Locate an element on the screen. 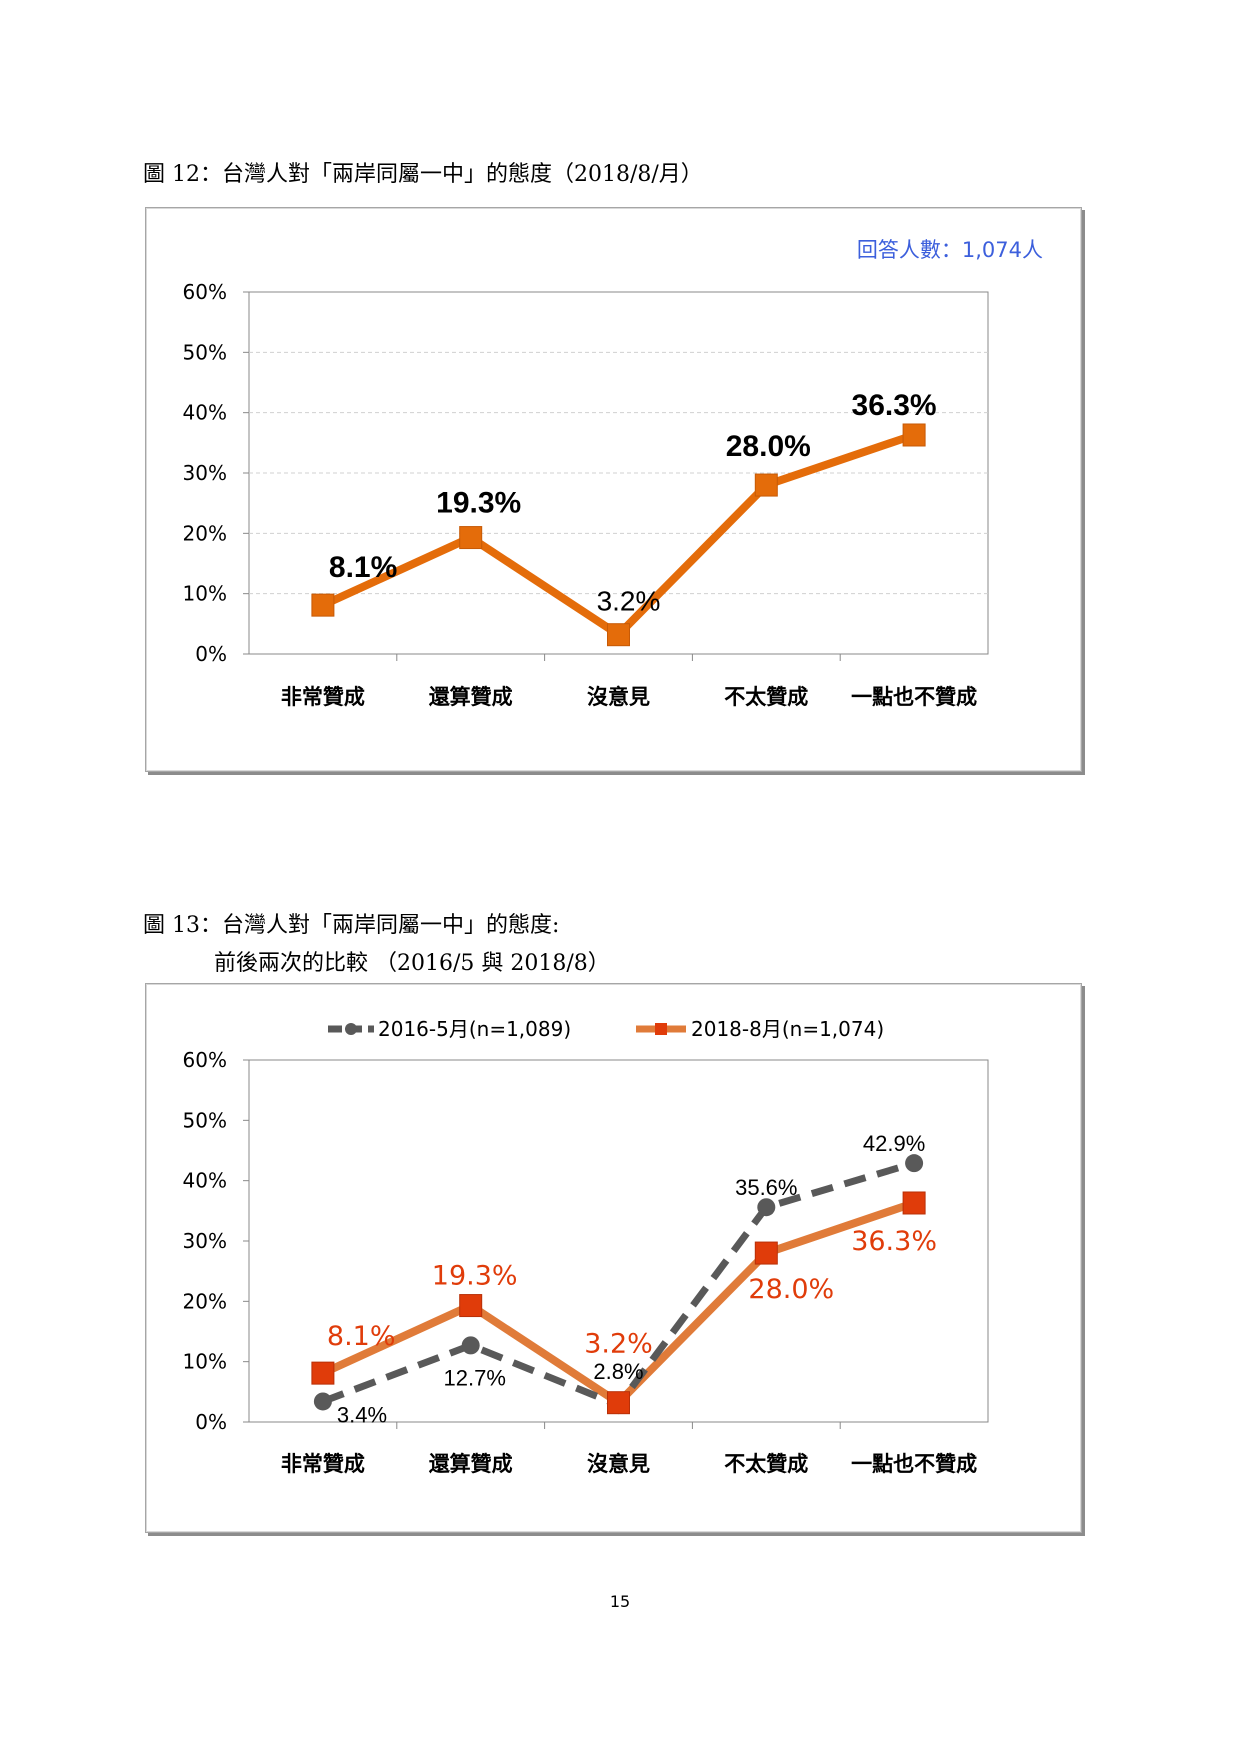 This screenshot has width=1240, height=1753. data-label-2016: 42.9% is located at coordinates (894, 1143).